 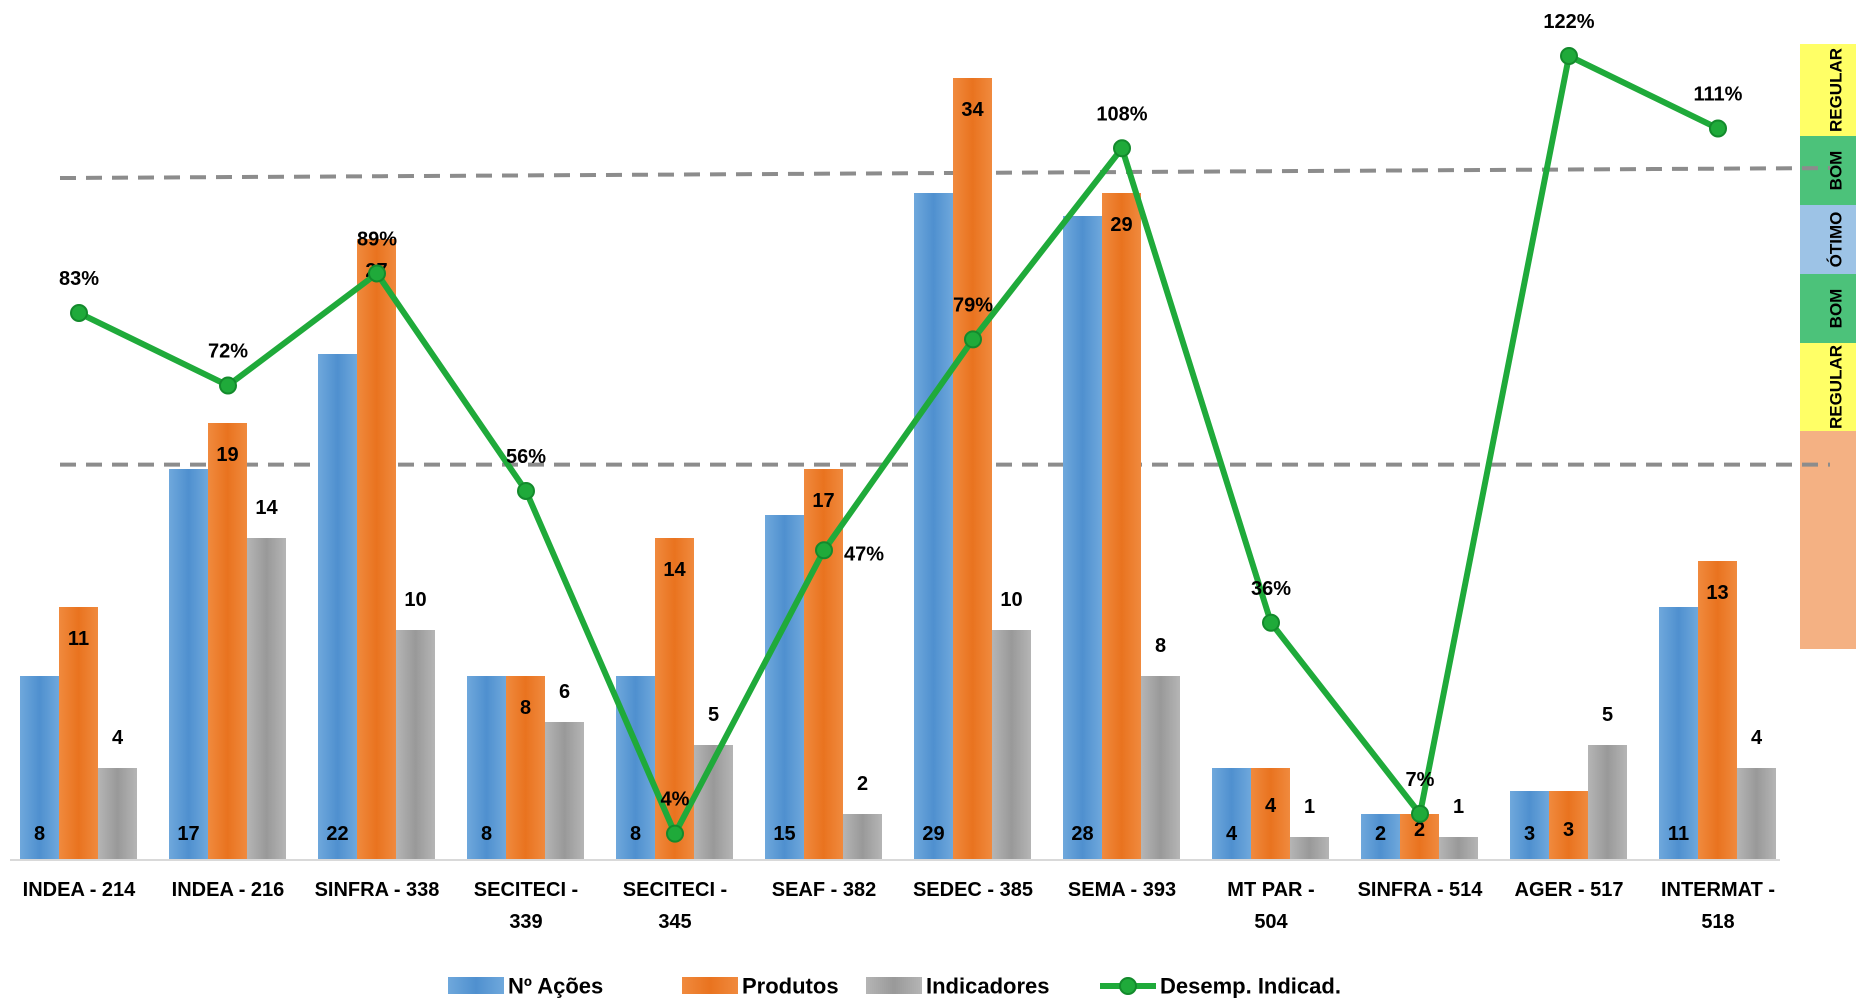 I want to click on n-acoes-value-label: 17, so click(x=188, y=834).